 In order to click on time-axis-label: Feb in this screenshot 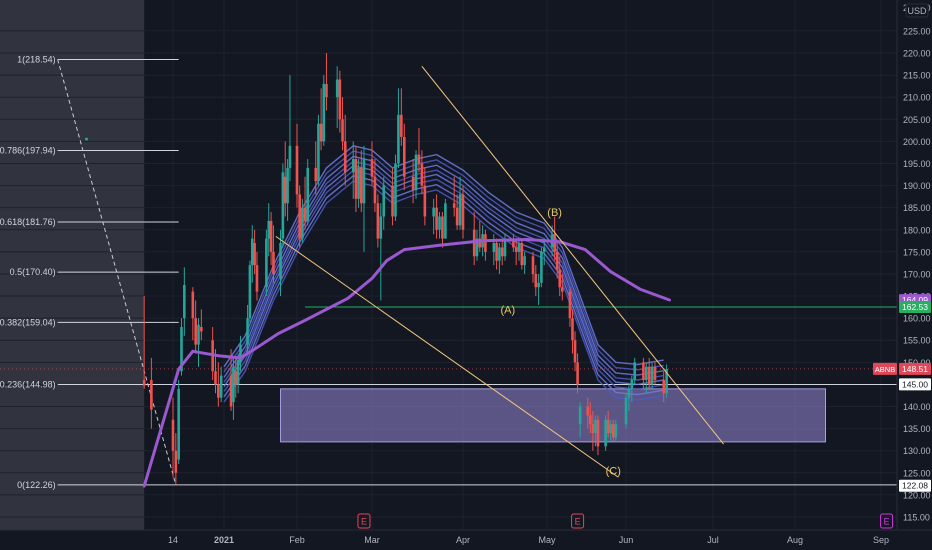, I will do `click(297, 540)`.